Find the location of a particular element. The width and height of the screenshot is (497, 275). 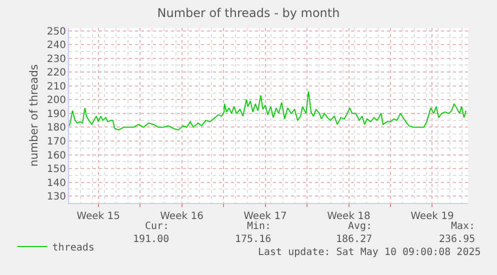

text: Last update: Sat May 10 09:00:08 2025 is located at coordinates (369, 252).